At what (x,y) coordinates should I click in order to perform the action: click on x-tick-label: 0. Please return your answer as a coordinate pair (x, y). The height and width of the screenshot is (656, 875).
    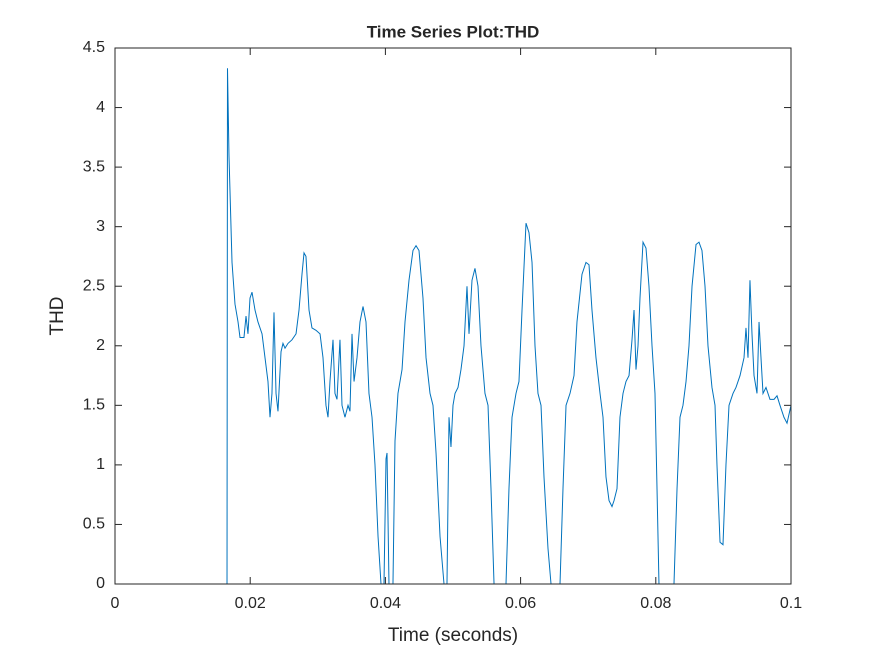
    Looking at the image, I should click on (115, 603).